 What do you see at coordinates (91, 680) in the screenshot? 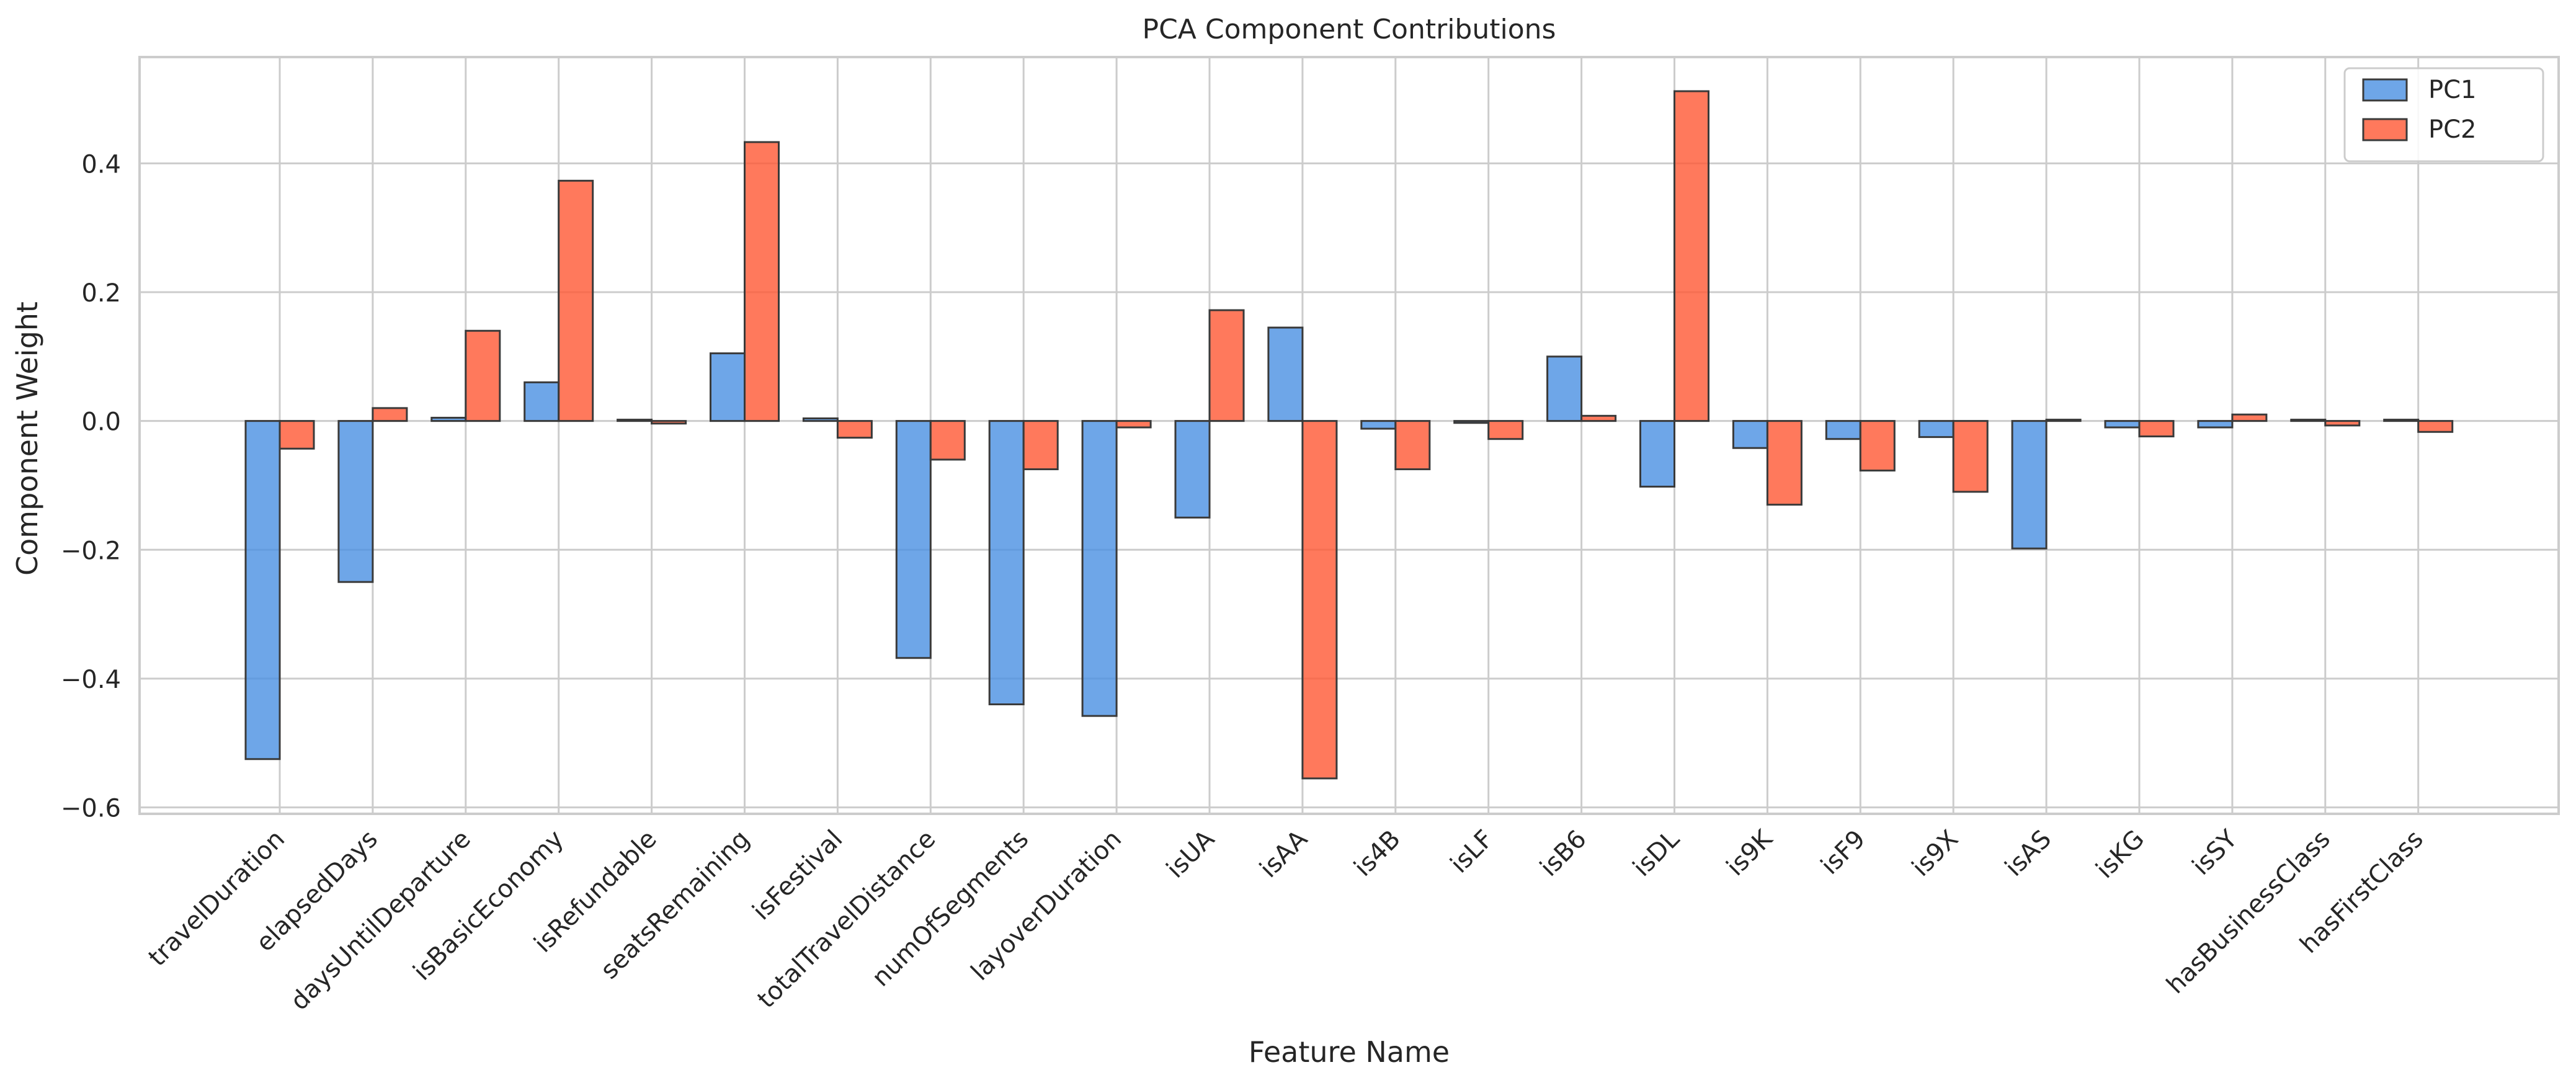
I see `y-tick-label: −0.4` at bounding box center [91, 680].